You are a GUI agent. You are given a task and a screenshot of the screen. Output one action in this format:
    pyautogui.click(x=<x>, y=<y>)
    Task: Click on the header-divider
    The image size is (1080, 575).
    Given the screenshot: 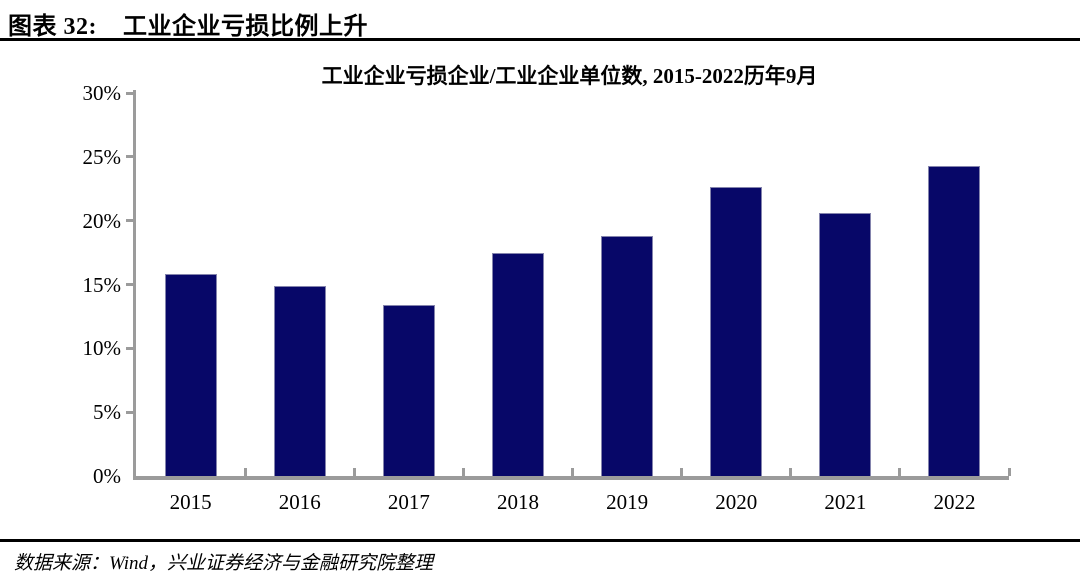 What is the action you would take?
    pyautogui.click(x=540, y=39)
    